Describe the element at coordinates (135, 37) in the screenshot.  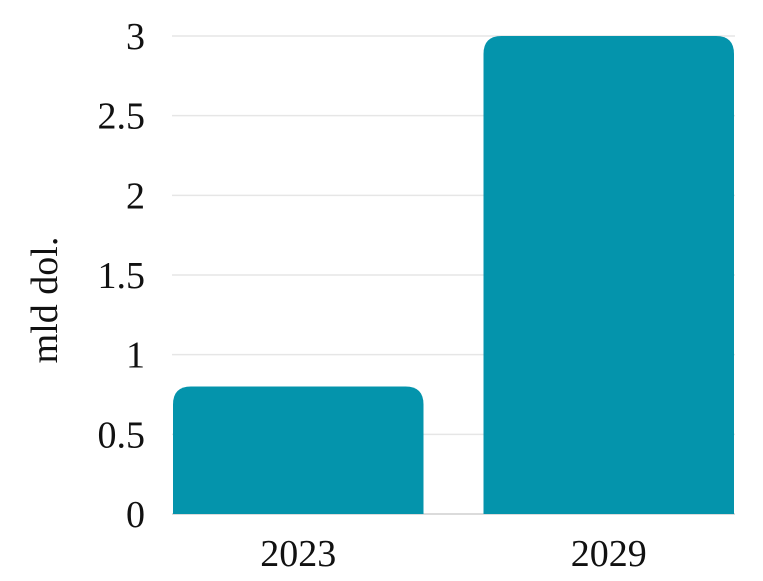
I see `y-tick-label: 3` at that location.